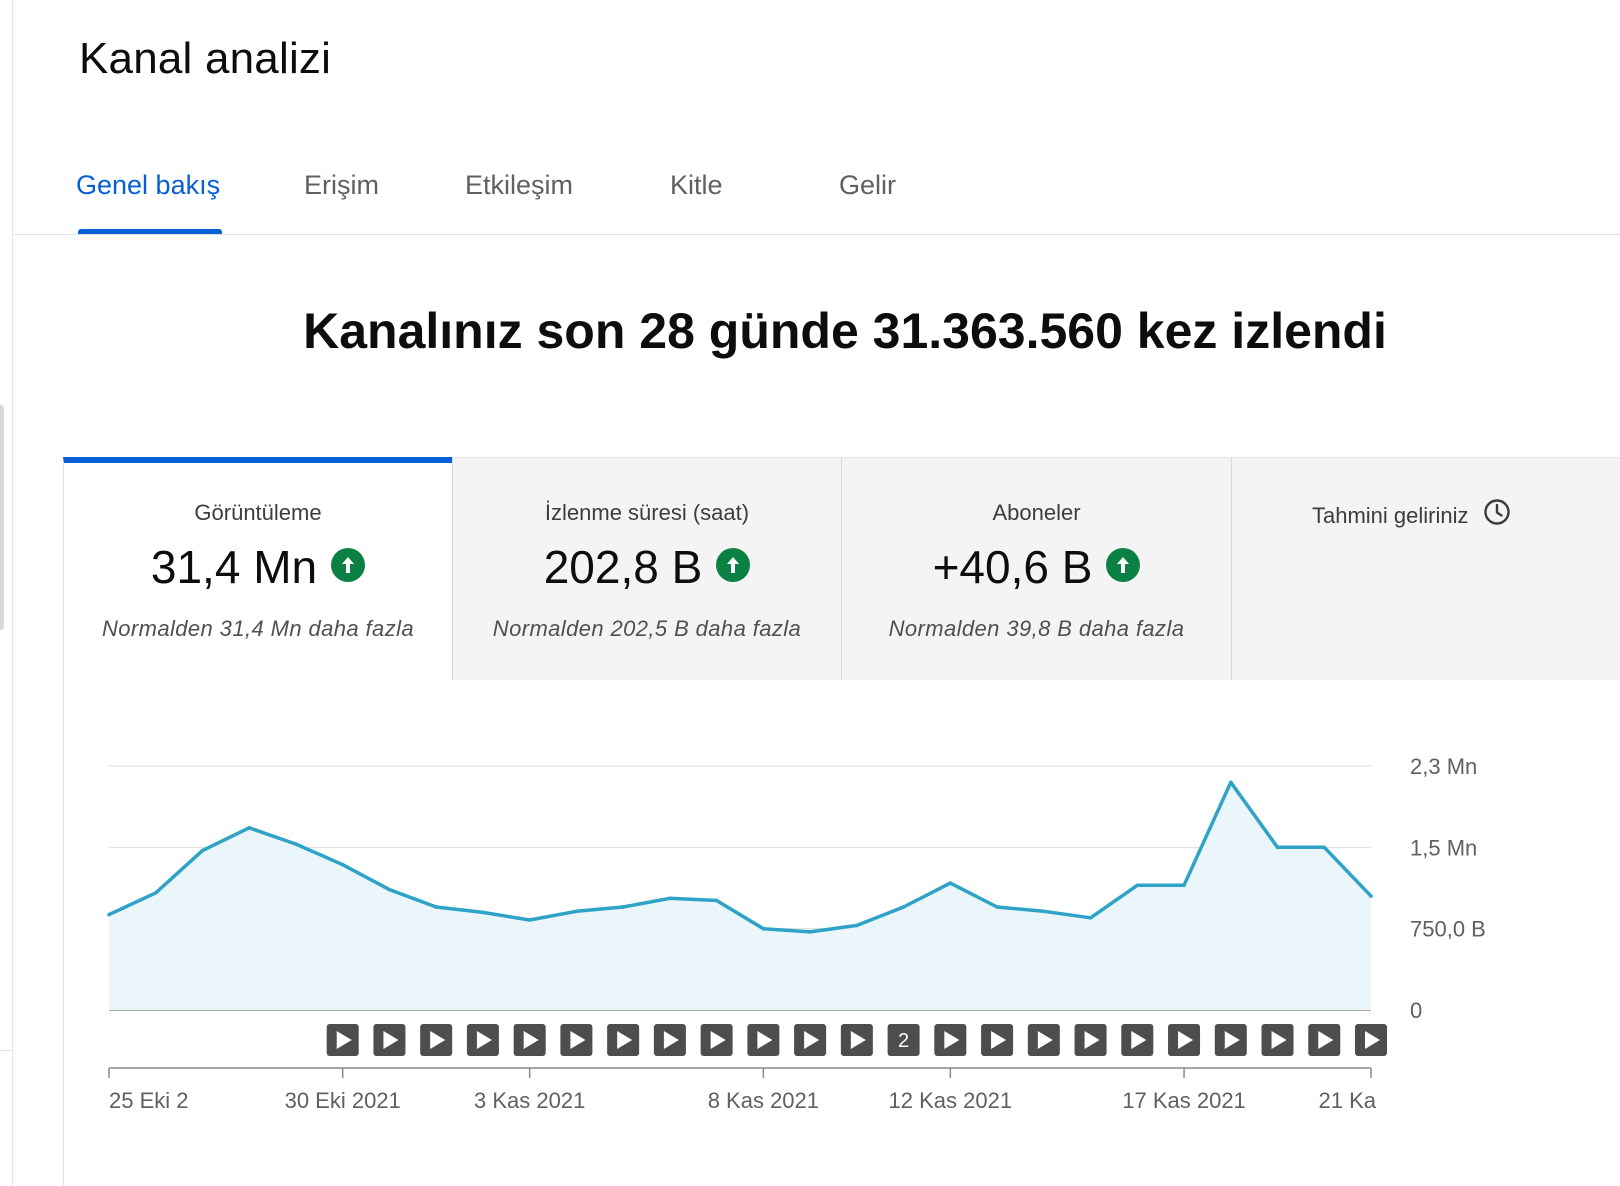 The height and width of the screenshot is (1186, 1620). Describe the element at coordinates (343, 1100) in the screenshot. I see `x-tick-label: 30 Eki 2021` at that location.